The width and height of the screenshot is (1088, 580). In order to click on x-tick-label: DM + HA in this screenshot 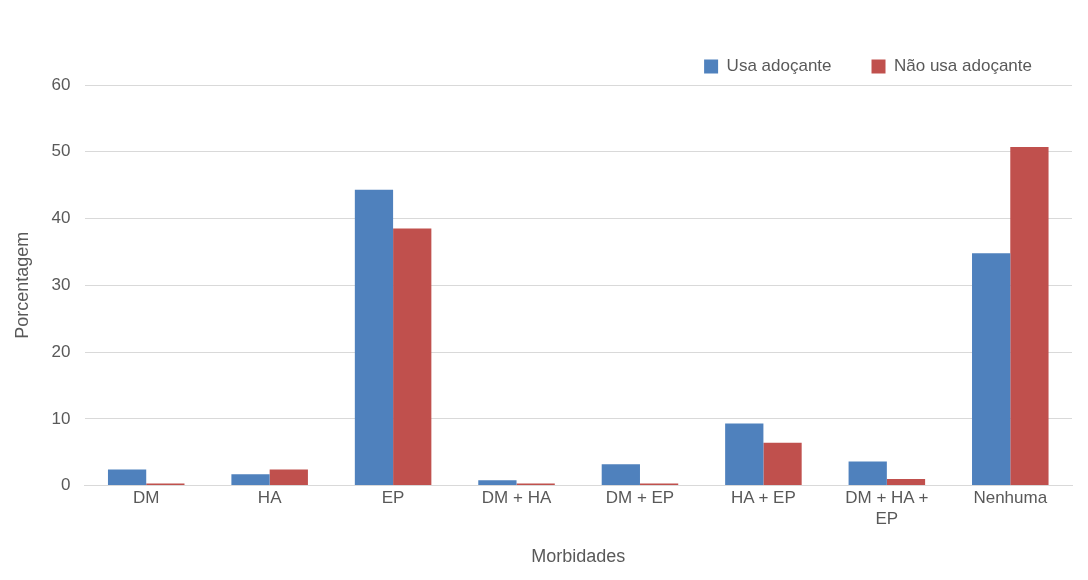, I will do `click(516, 498)`.